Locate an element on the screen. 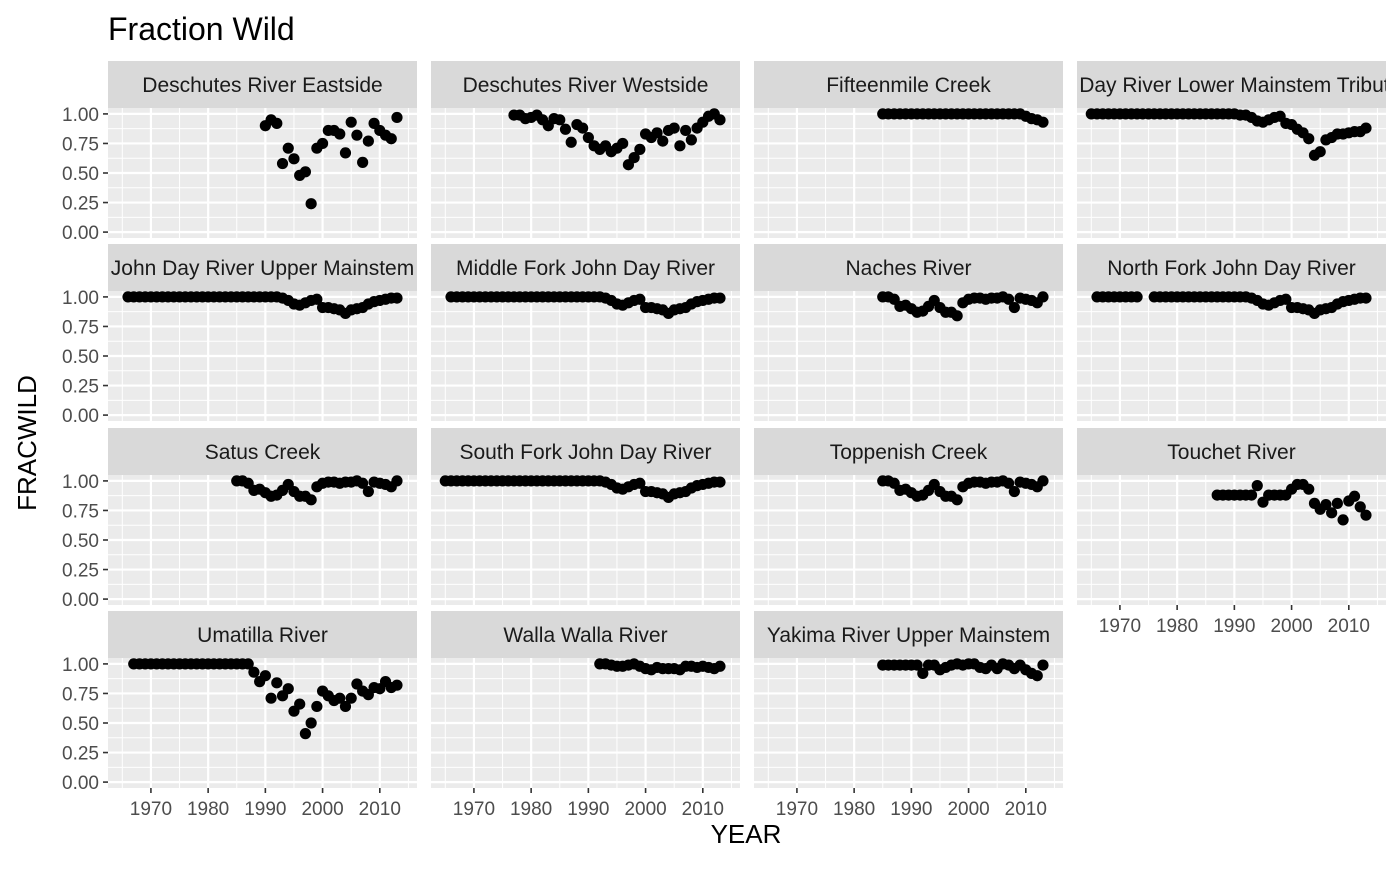  facet-strip-label: John Day River Upper Mainstem is located at coordinates (262, 268).